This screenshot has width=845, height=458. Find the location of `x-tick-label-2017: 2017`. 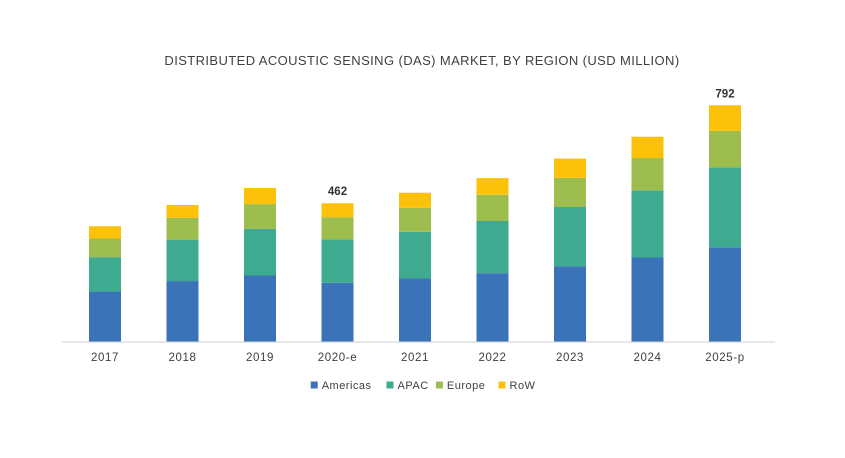

x-tick-label-2017: 2017 is located at coordinates (105, 358).